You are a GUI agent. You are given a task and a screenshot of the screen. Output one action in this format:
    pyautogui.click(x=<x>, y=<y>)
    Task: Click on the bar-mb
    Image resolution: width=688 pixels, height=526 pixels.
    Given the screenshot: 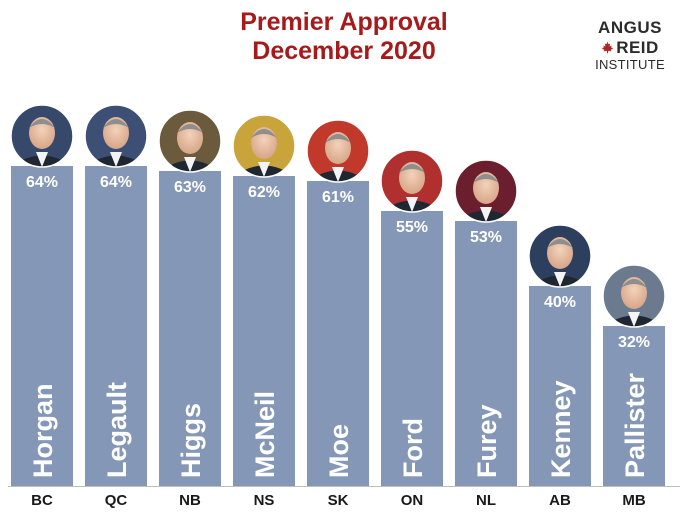 What is the action you would take?
    pyautogui.click(x=634, y=406)
    